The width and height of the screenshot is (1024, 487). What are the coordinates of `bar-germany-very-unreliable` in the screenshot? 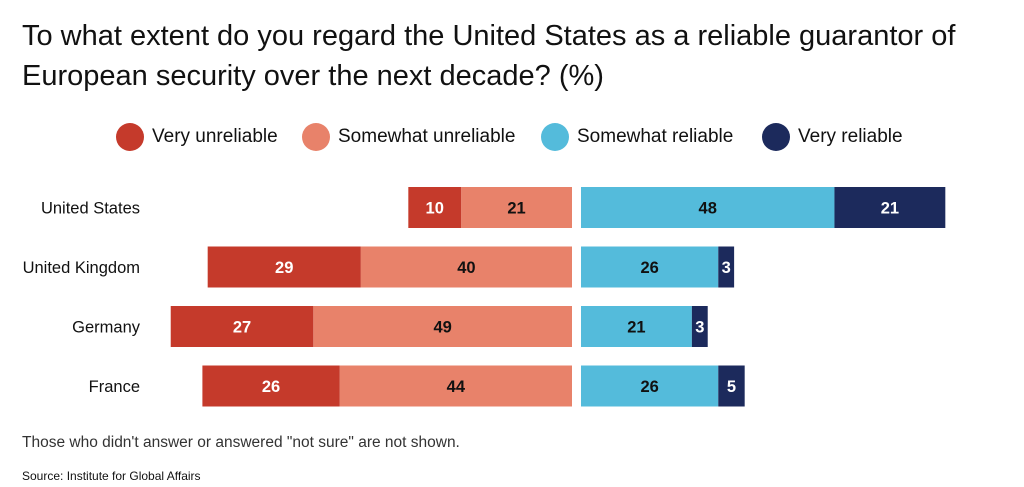 It's located at (242, 326).